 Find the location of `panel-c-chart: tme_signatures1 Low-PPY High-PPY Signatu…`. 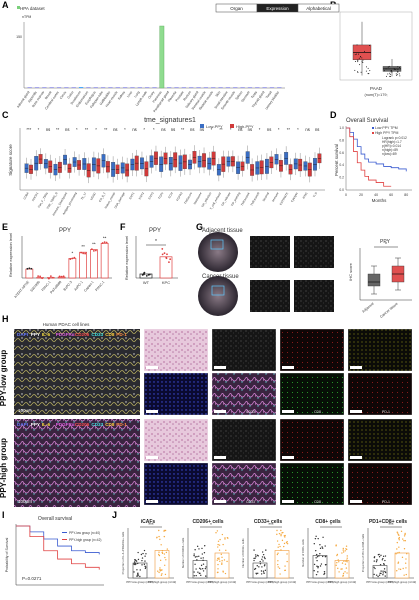

panel-c-chart: tme_signatures1 Low-PPY High-PPY Signatu… is located at coordinates (166, 166).